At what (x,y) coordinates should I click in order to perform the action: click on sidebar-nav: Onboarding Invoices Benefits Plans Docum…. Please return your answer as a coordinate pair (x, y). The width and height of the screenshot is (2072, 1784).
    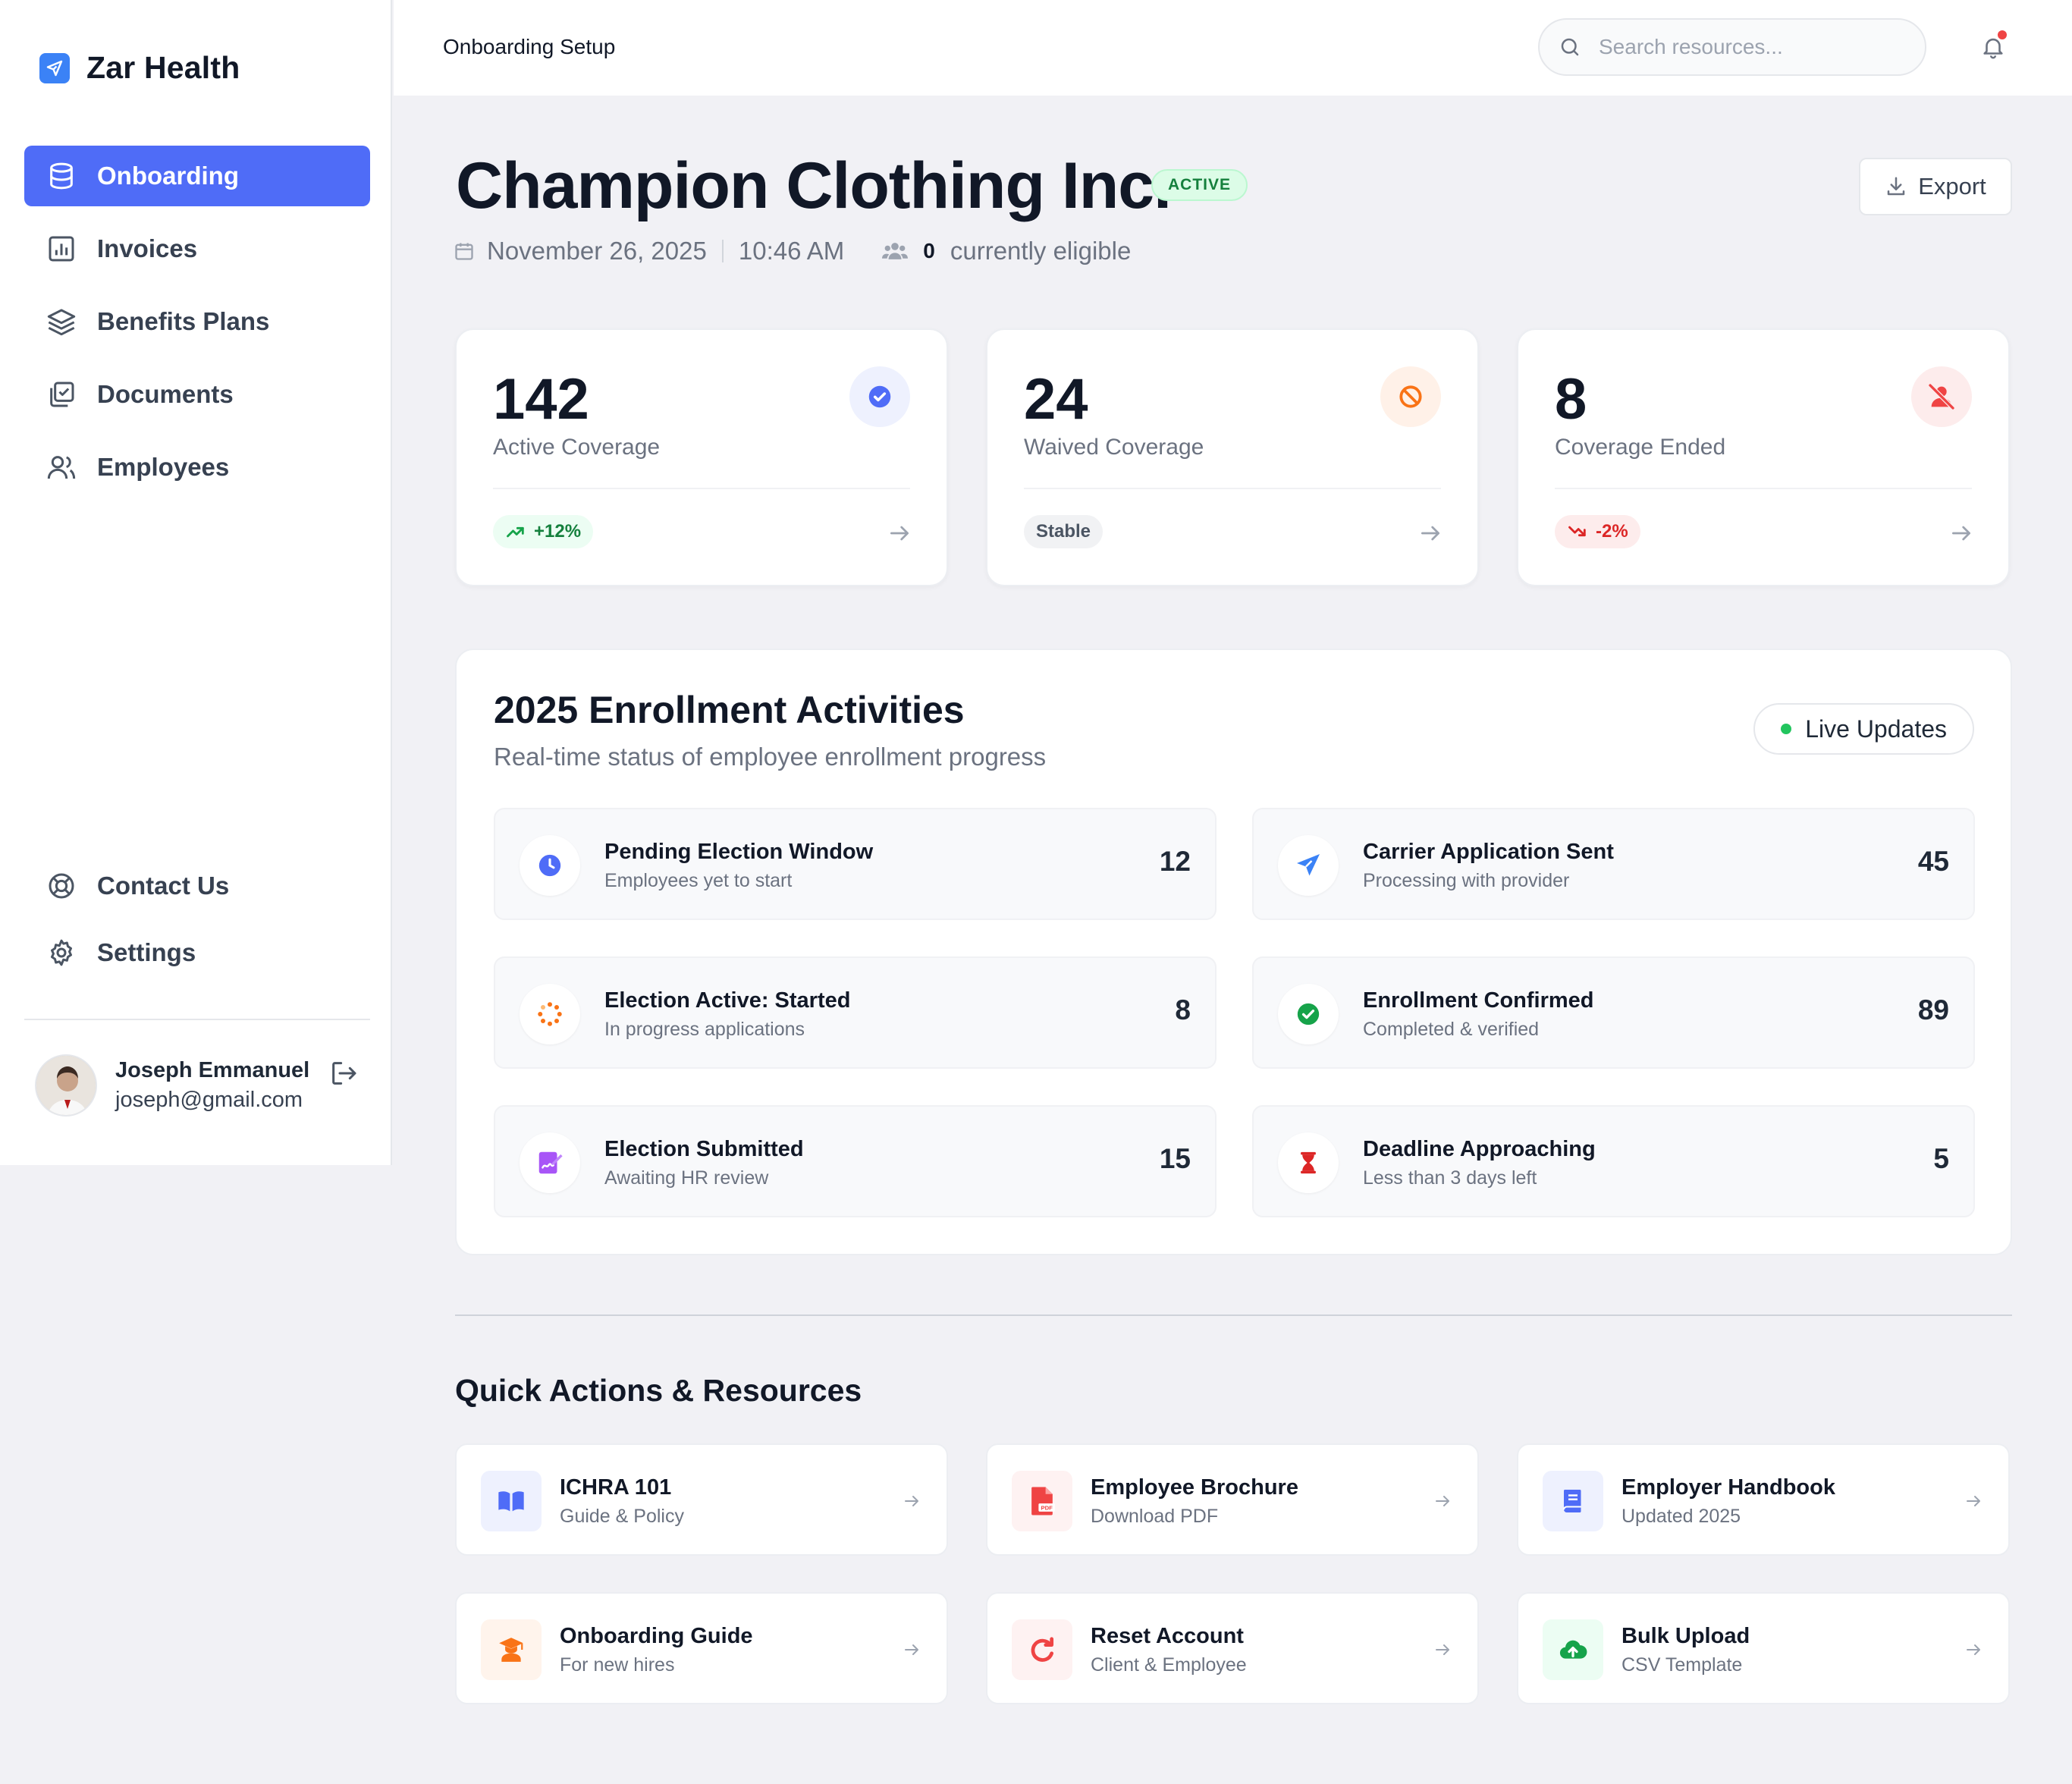
    Looking at the image, I should click on (197, 328).